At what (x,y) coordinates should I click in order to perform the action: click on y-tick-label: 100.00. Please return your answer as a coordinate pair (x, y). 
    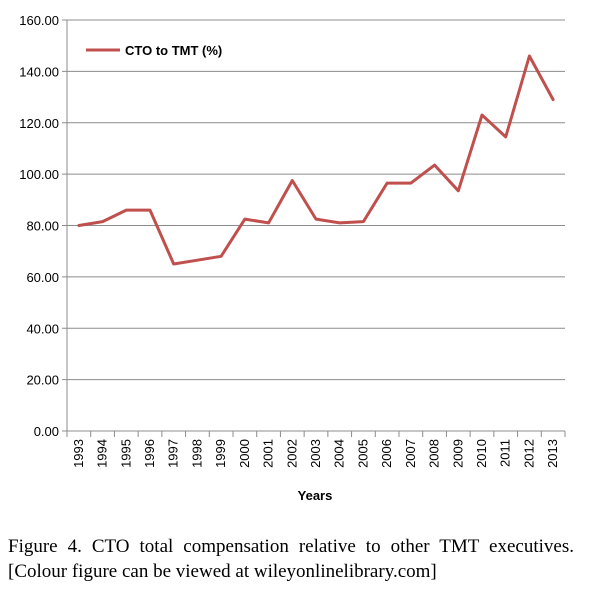
    Looking at the image, I should click on (39, 174).